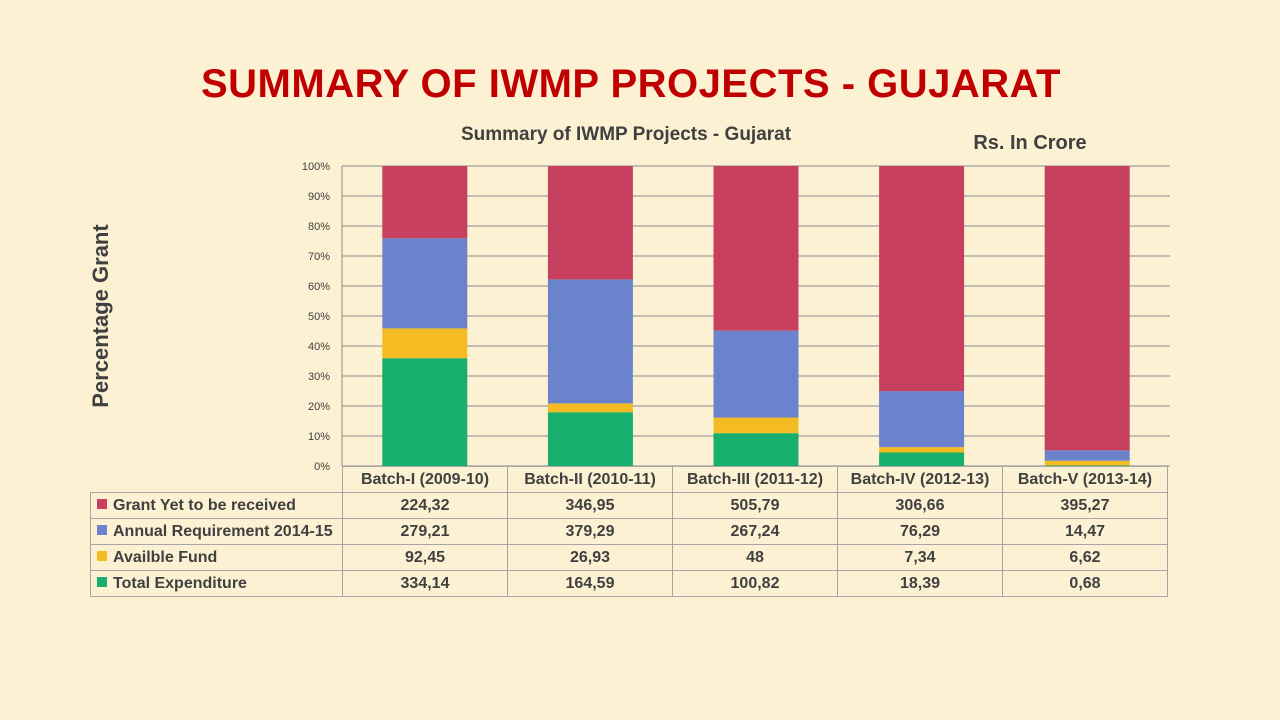  I want to click on y-tick-label: 30%, so click(319, 377).